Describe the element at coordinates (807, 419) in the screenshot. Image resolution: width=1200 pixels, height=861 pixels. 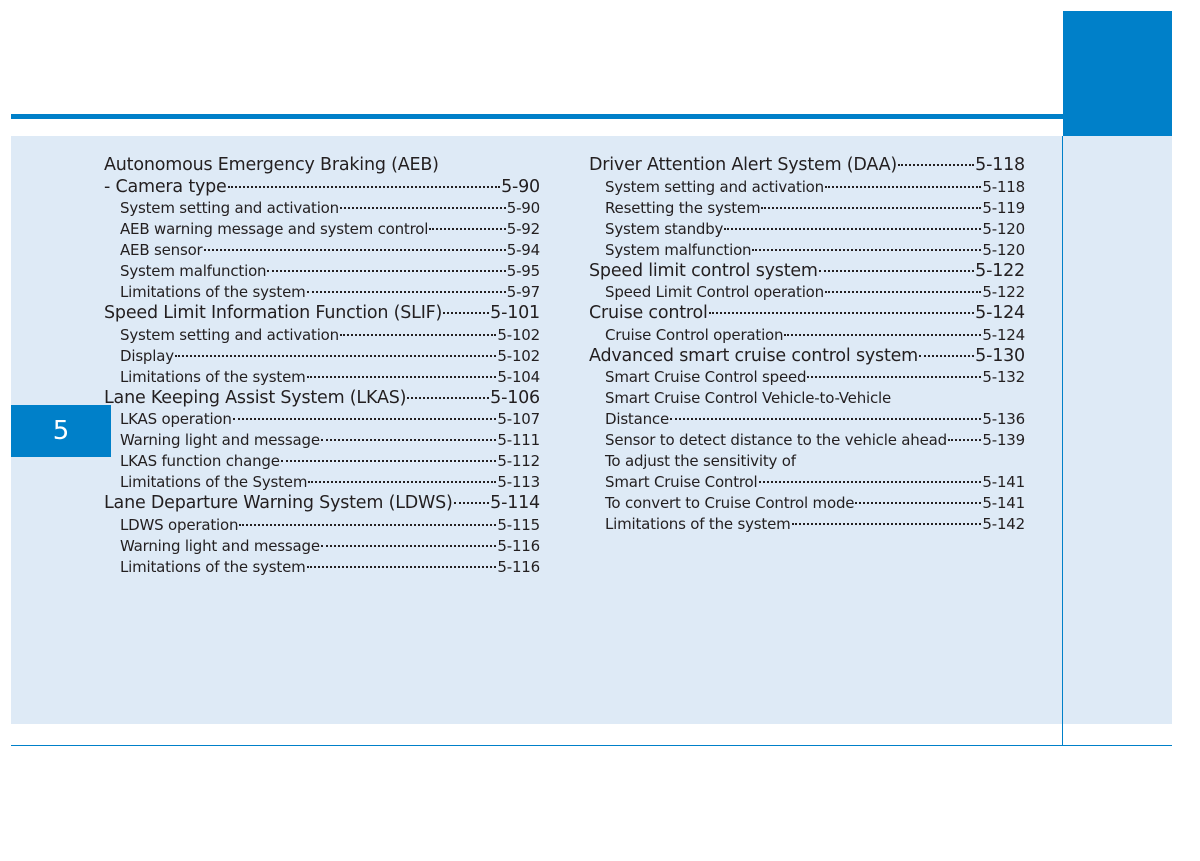
I see `toc-subentry: Distance 5-136` at that location.